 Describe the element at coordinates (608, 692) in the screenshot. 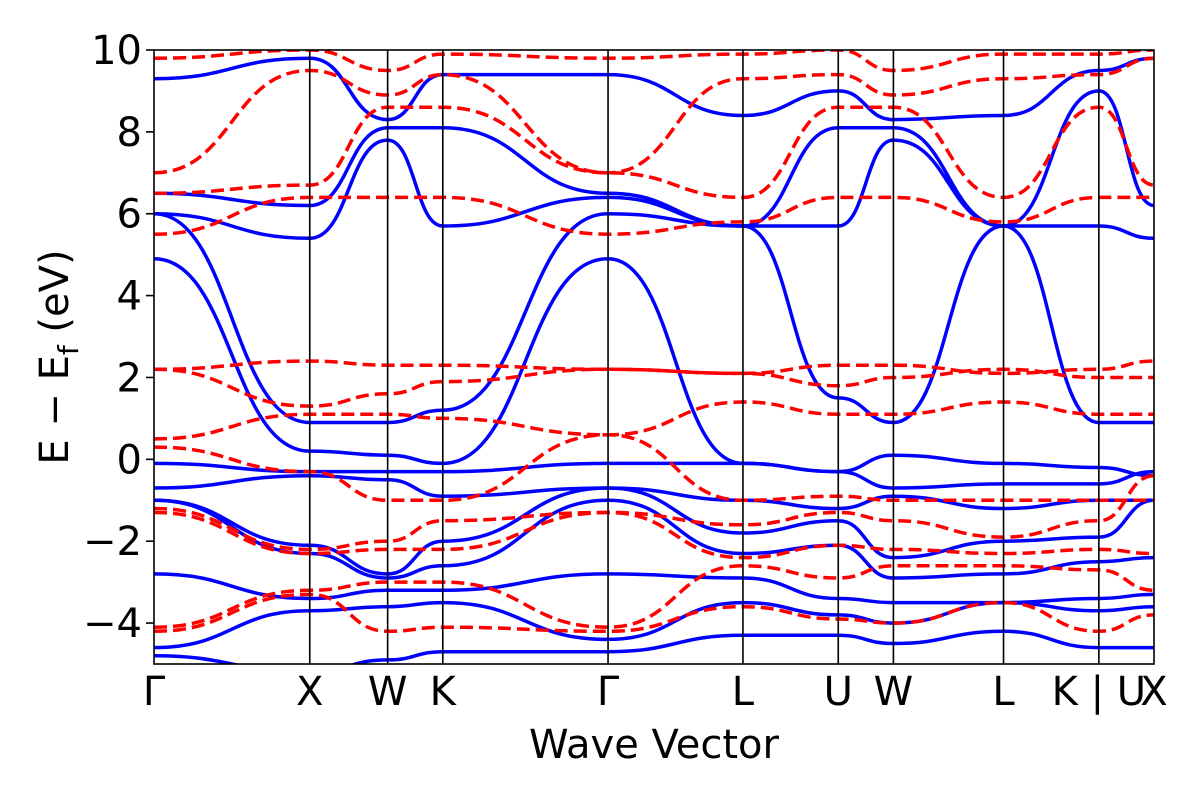

I see `x-tick-label-4: Γ` at that location.